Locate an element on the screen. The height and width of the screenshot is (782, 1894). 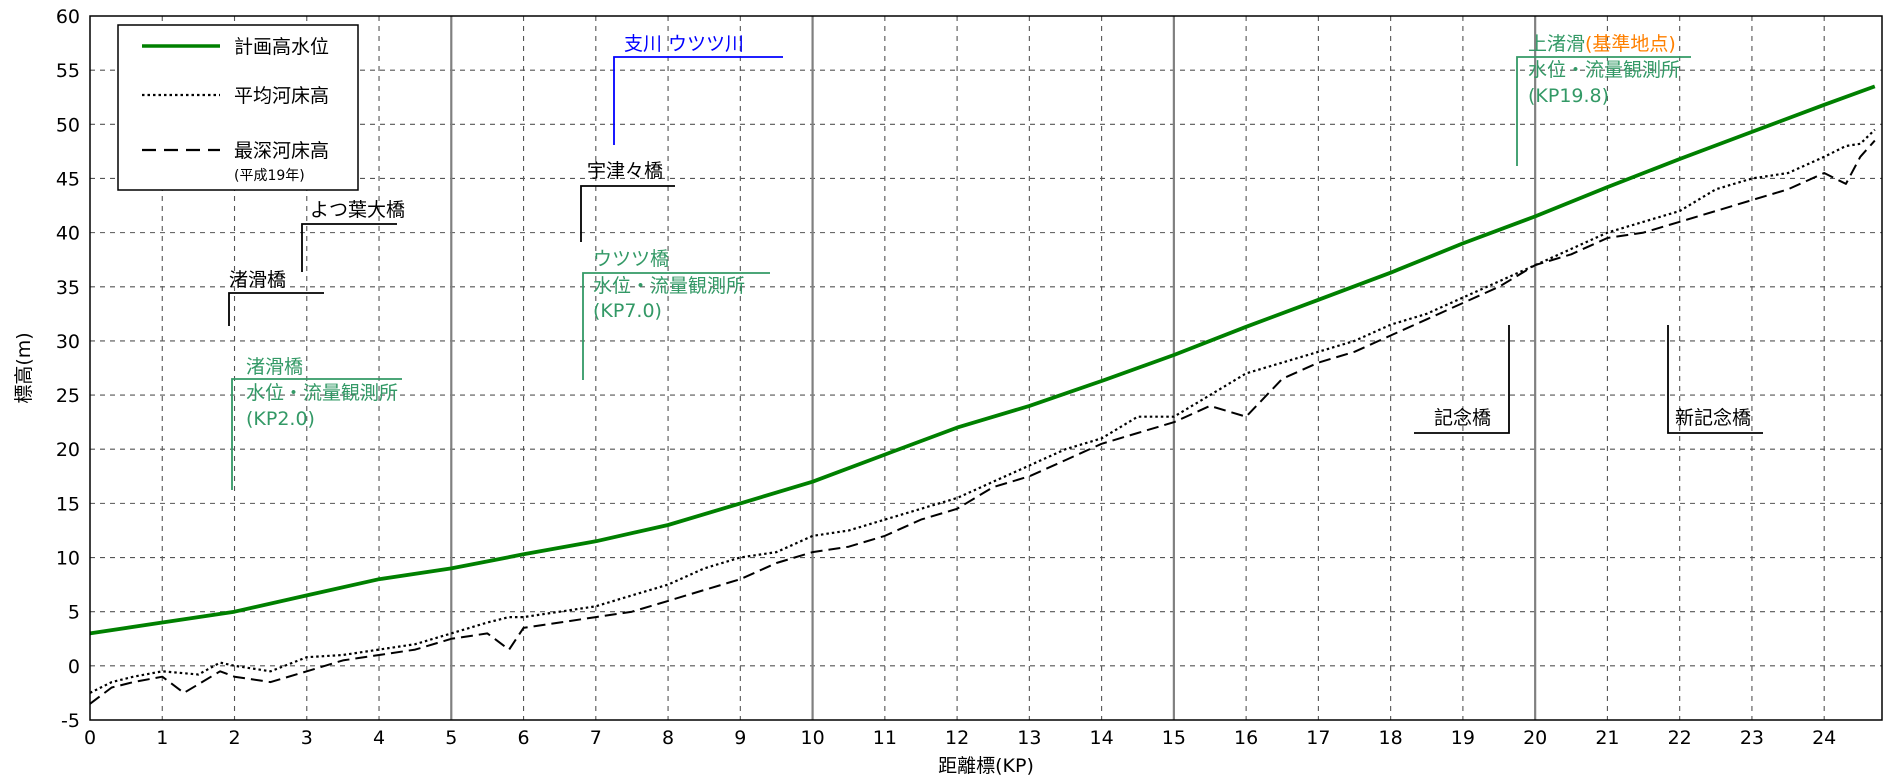
y-tick-label: 15 is located at coordinates (68, 504).